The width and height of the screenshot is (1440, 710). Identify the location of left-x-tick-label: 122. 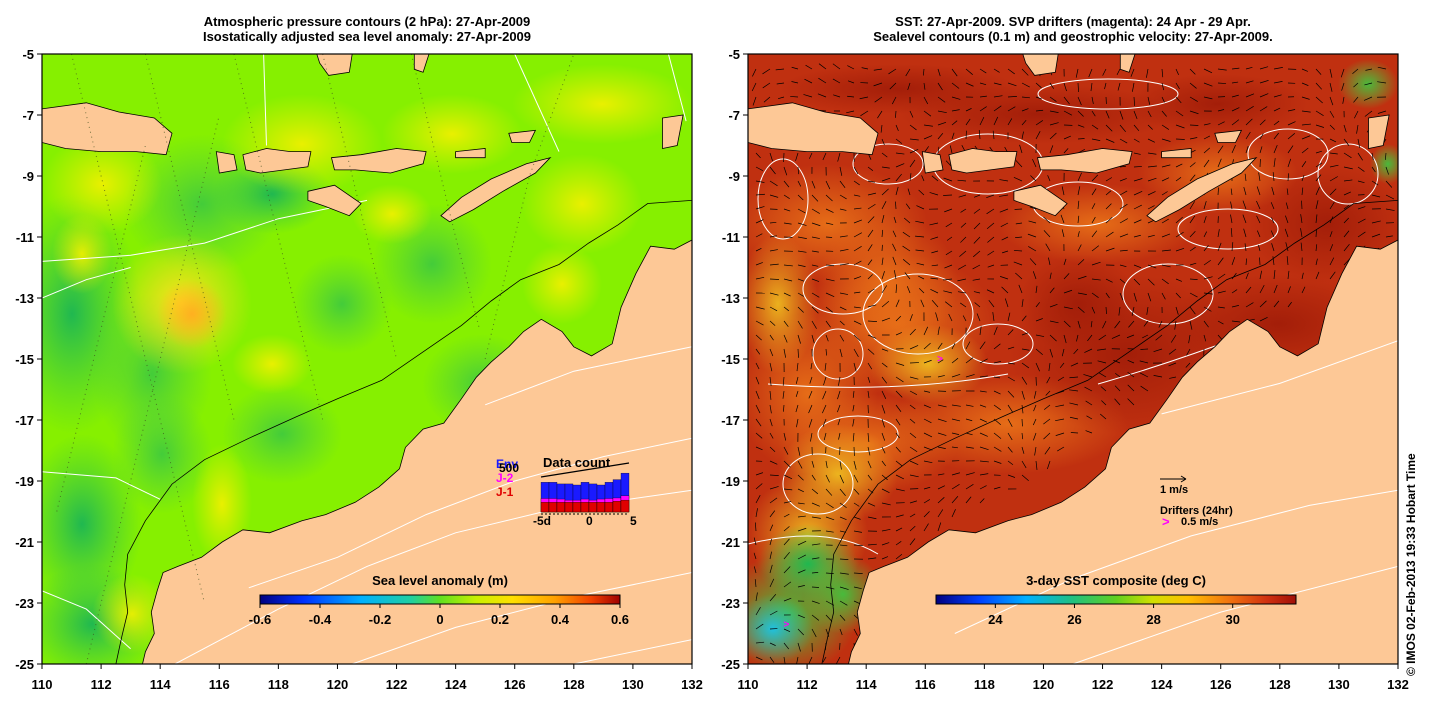
(397, 684).